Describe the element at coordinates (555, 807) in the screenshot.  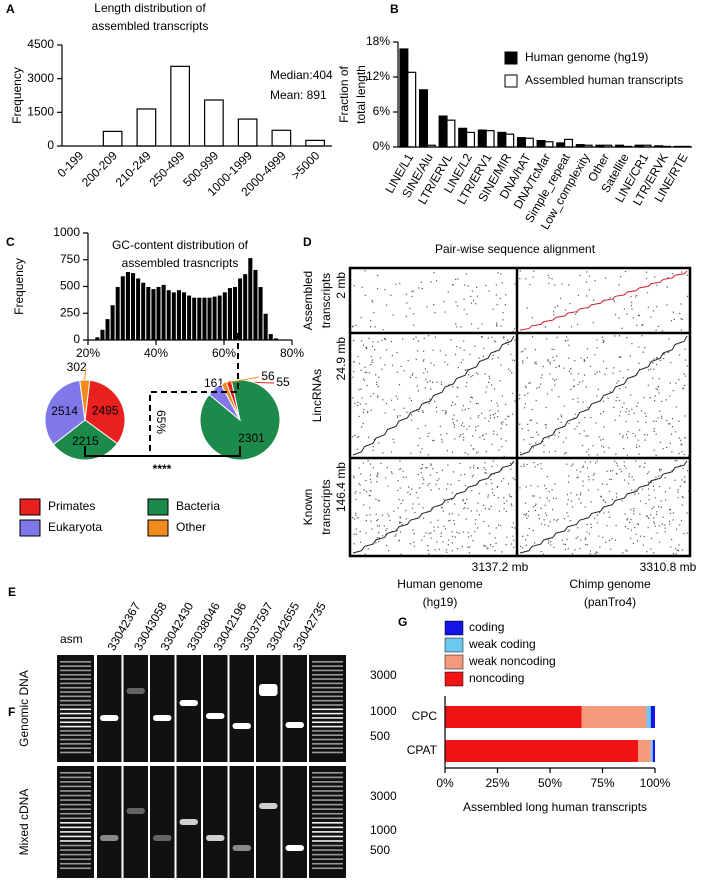
I see `x-axis-label: Assembled long human transcripts` at that location.